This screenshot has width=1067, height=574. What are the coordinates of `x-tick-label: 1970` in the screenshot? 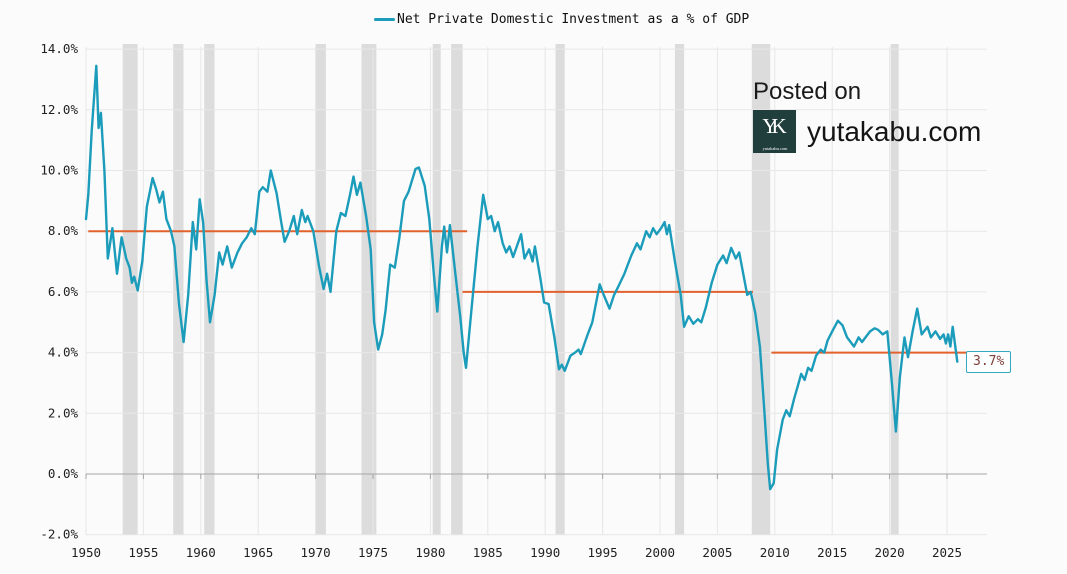 It's located at (316, 552).